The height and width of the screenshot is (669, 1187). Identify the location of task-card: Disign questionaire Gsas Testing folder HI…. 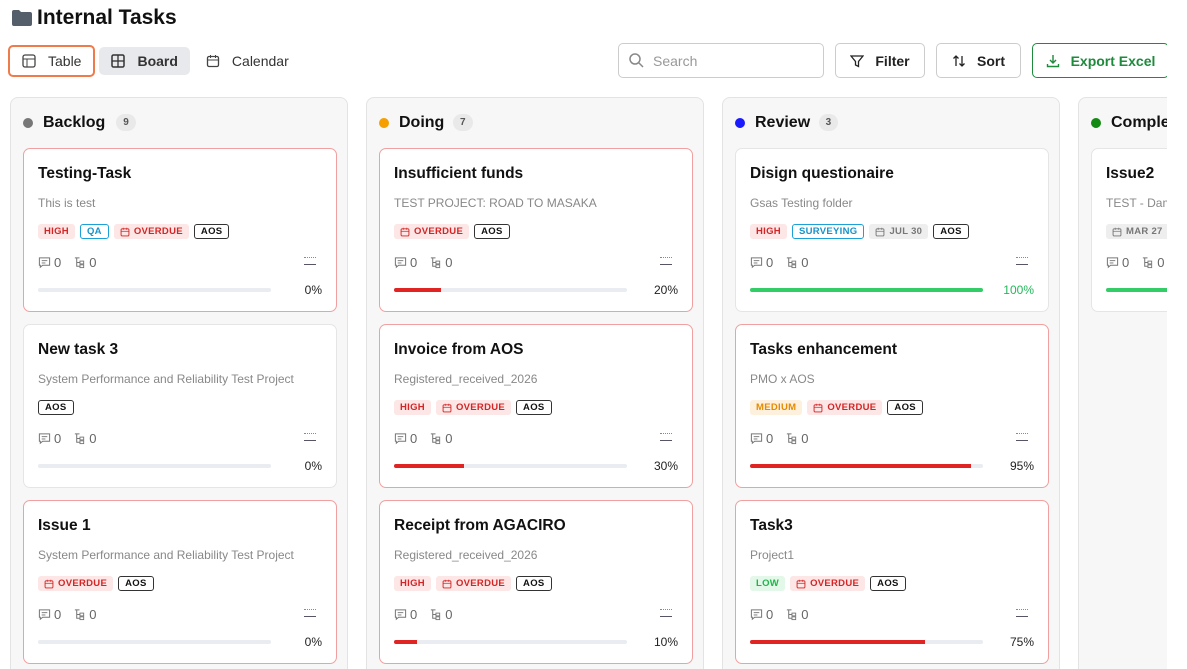
(892, 230).